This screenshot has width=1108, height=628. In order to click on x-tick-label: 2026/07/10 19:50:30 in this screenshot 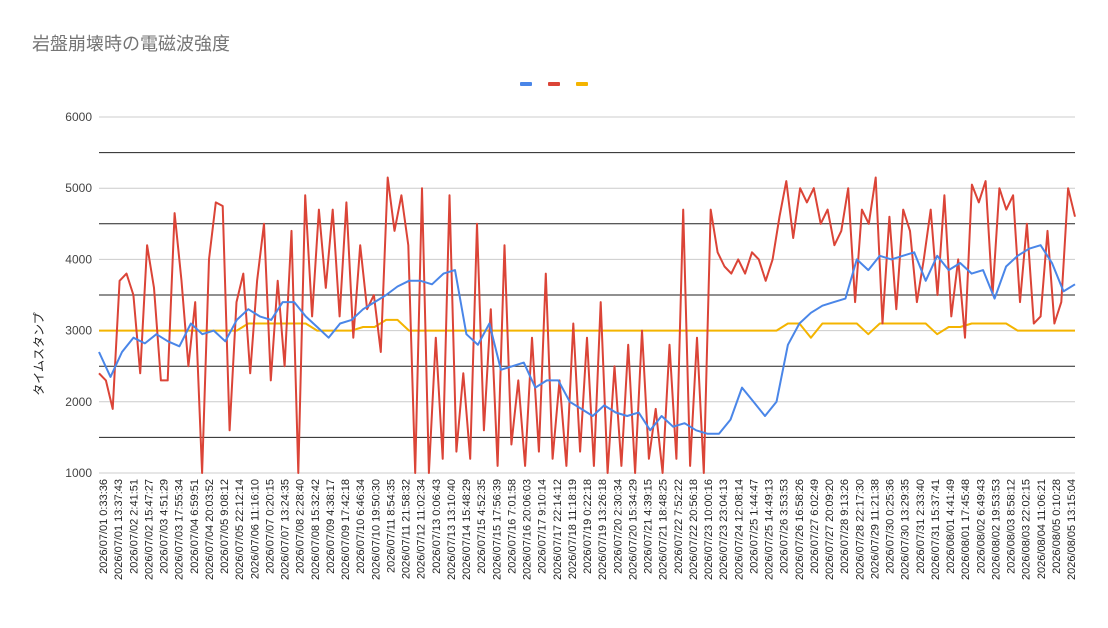, I will do `click(376, 529)`.